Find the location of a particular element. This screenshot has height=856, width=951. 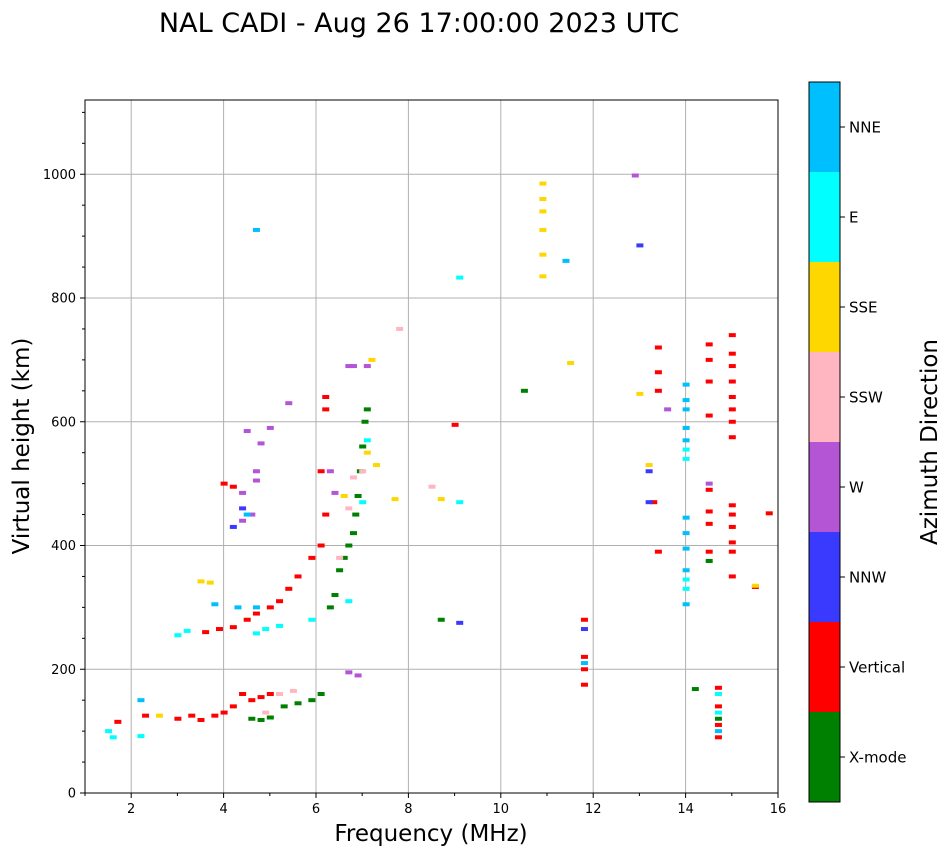

x-tick-label: 16 is located at coordinates (778, 809).